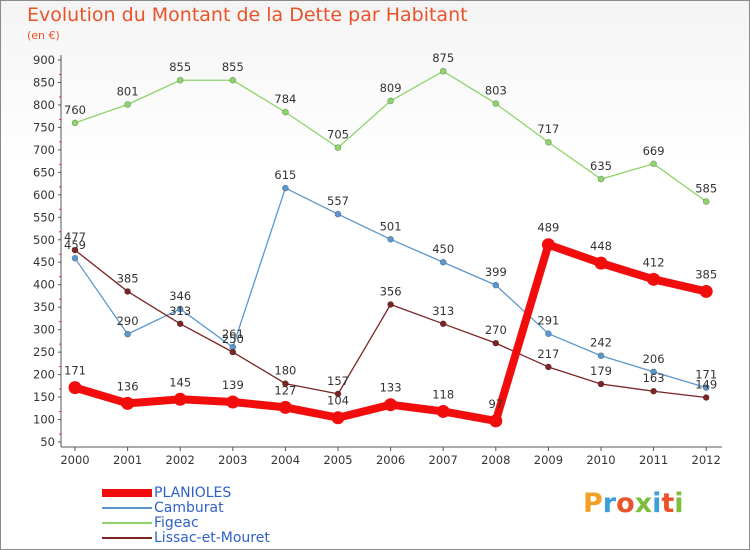 Image resolution: width=750 pixels, height=550 pixels. What do you see at coordinates (548, 228) in the screenshot?
I see `data-label-planioles: 489` at bounding box center [548, 228].